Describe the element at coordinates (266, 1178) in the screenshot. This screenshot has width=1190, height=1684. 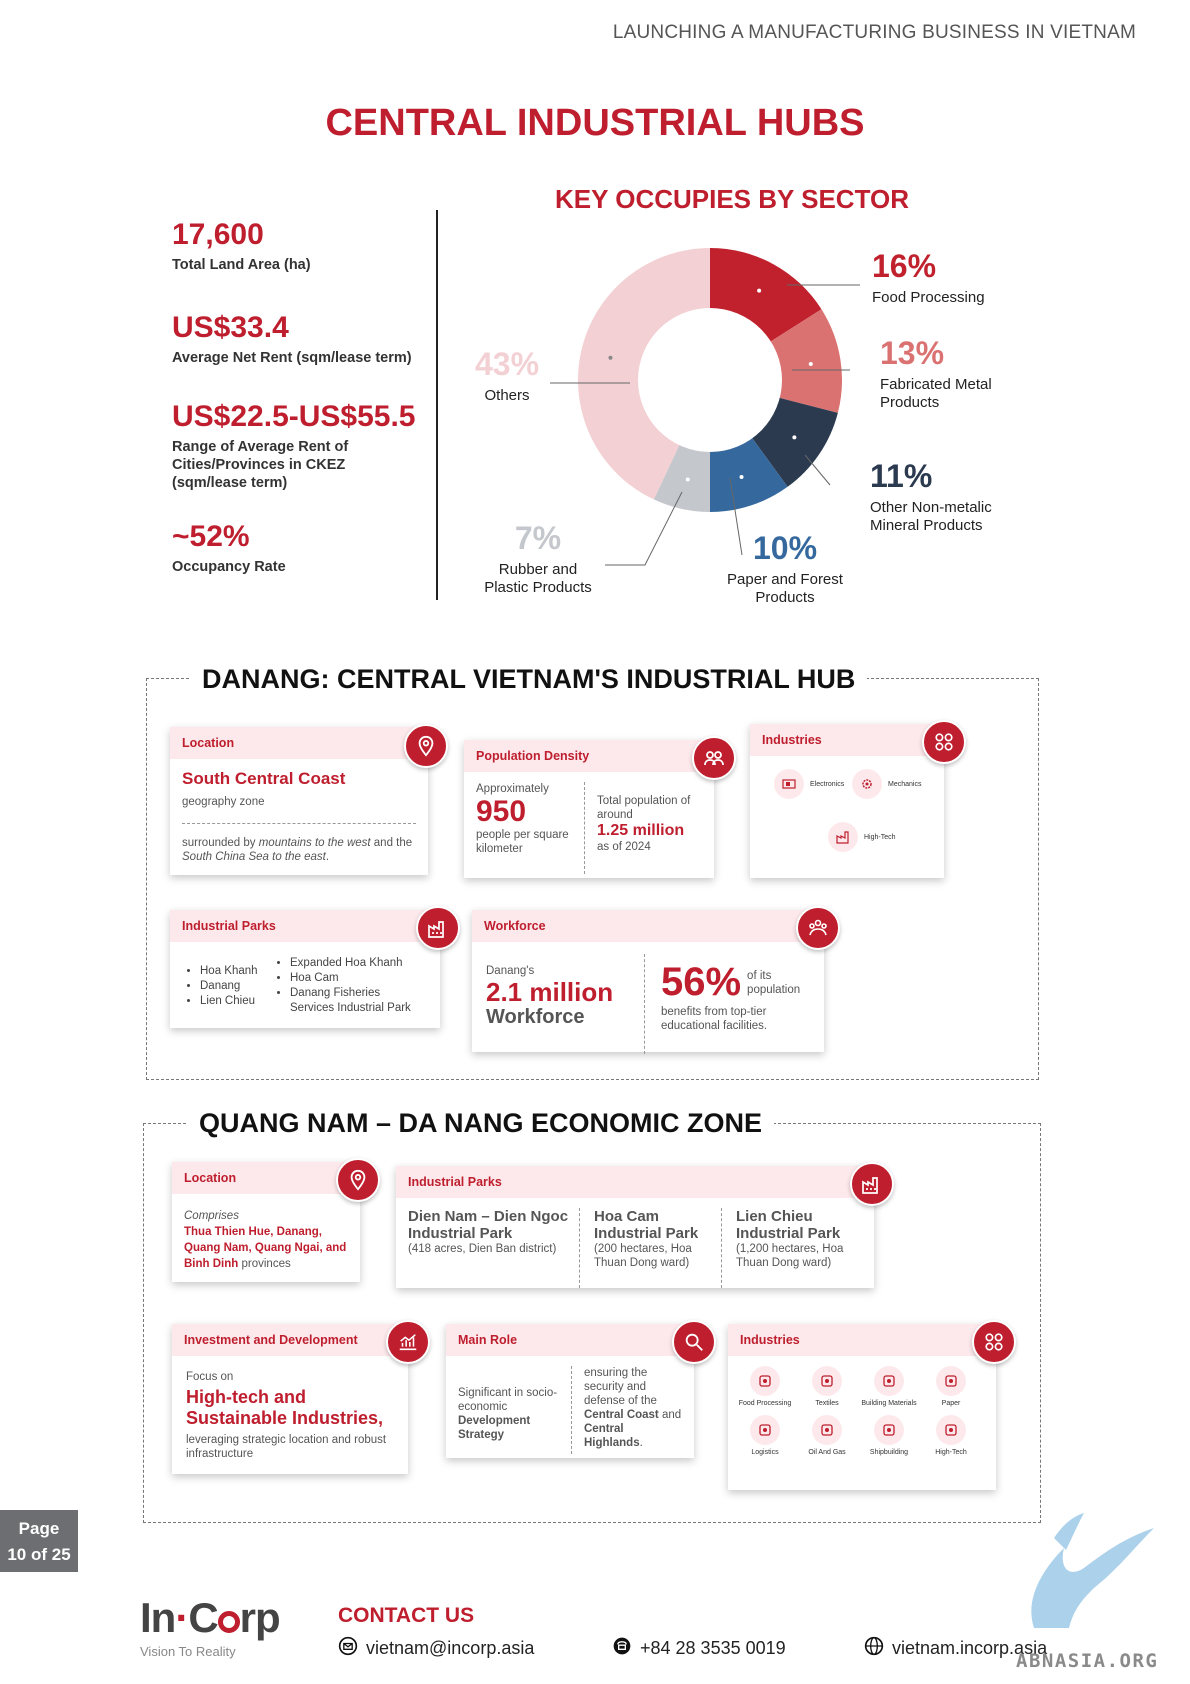
I see `card-heading: Location` at that location.